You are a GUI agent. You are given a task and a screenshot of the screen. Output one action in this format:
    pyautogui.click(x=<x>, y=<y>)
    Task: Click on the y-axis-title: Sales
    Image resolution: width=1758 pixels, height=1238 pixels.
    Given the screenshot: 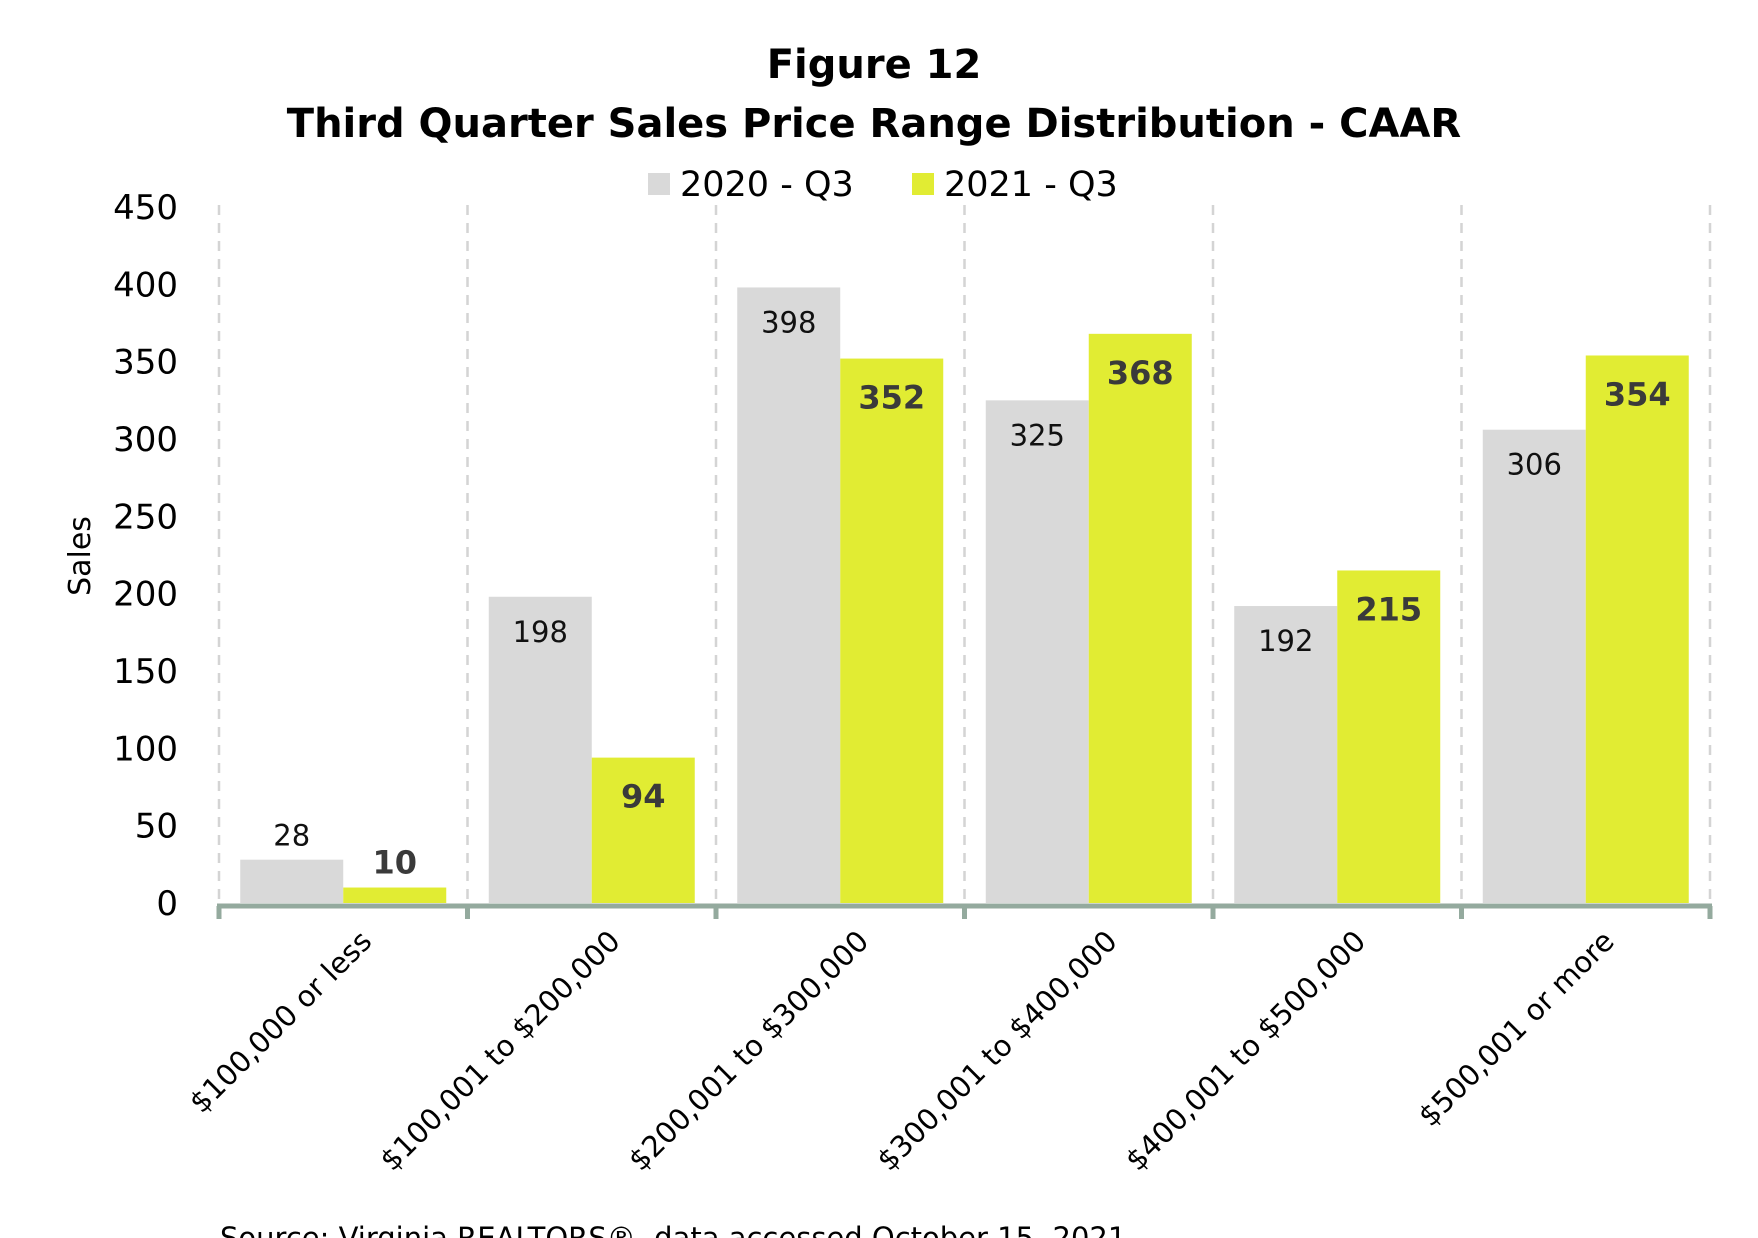 What is the action you would take?
    pyautogui.click(x=80, y=556)
    